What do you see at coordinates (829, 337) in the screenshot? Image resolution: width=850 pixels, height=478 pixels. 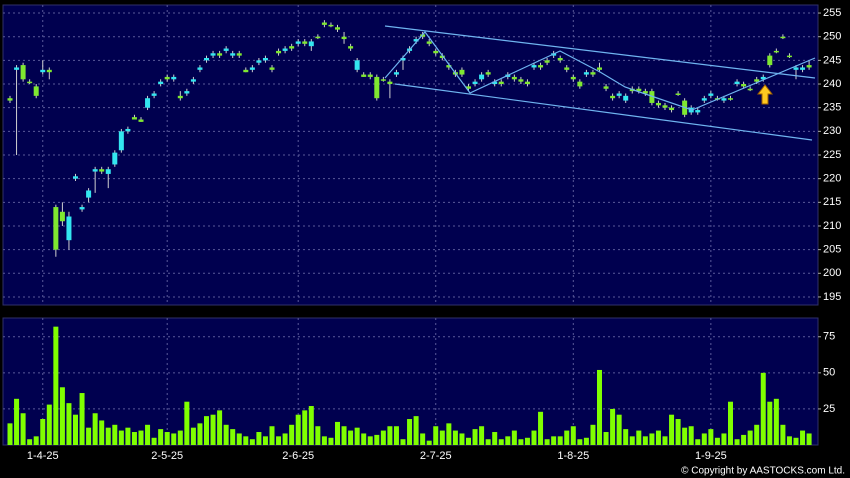 I see `y-tick-label: 75` at bounding box center [829, 337].